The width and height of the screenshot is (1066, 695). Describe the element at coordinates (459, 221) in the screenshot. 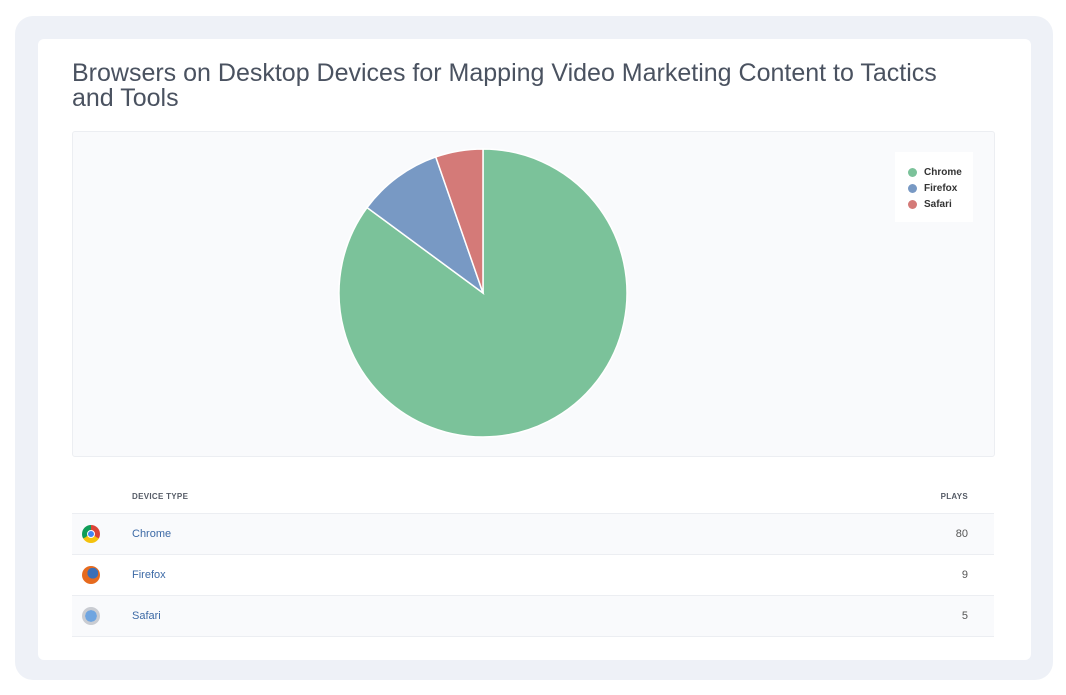

I see `pie-slice-safari` at that location.